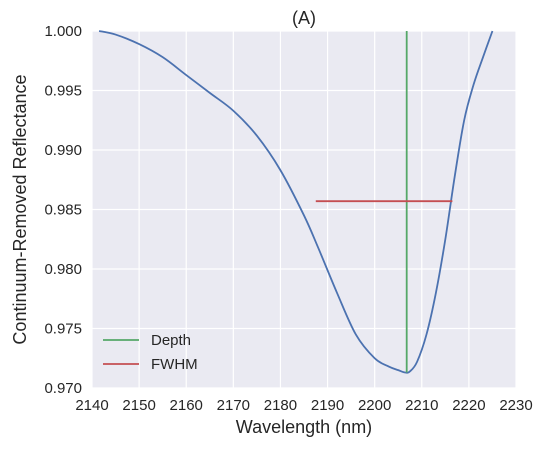 The image size is (550, 450). I want to click on x-tick-label: 2220, so click(468, 405).